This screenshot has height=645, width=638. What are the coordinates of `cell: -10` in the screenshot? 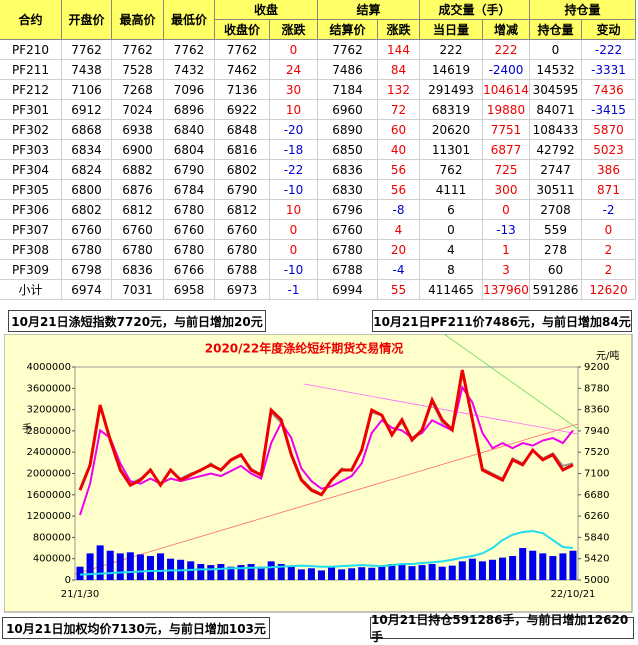 It's located at (294, 190).